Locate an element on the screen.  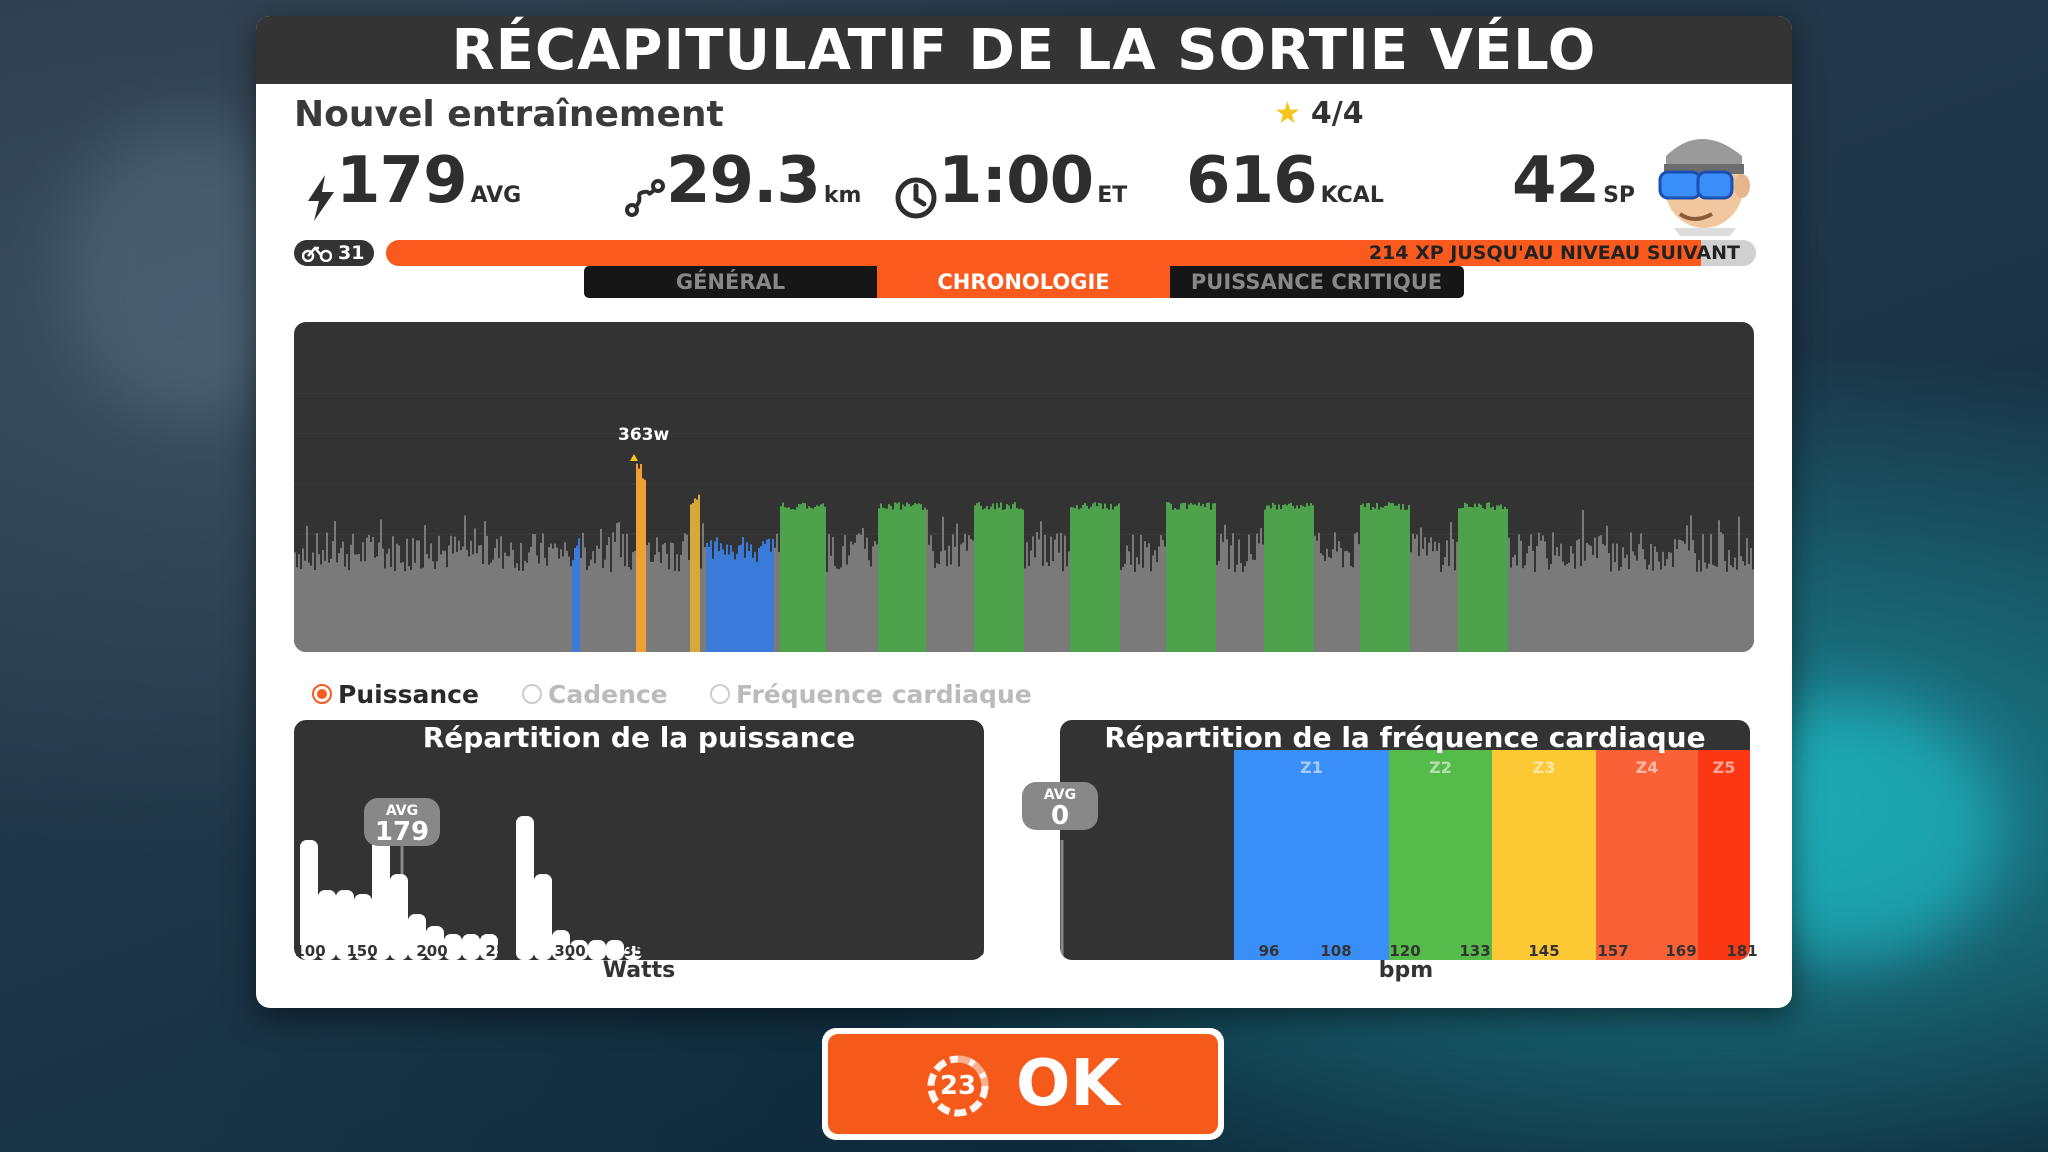
title-bar: RÉCAPITULATIF DE LA SORTIE VÉLO is located at coordinates (1024, 50).